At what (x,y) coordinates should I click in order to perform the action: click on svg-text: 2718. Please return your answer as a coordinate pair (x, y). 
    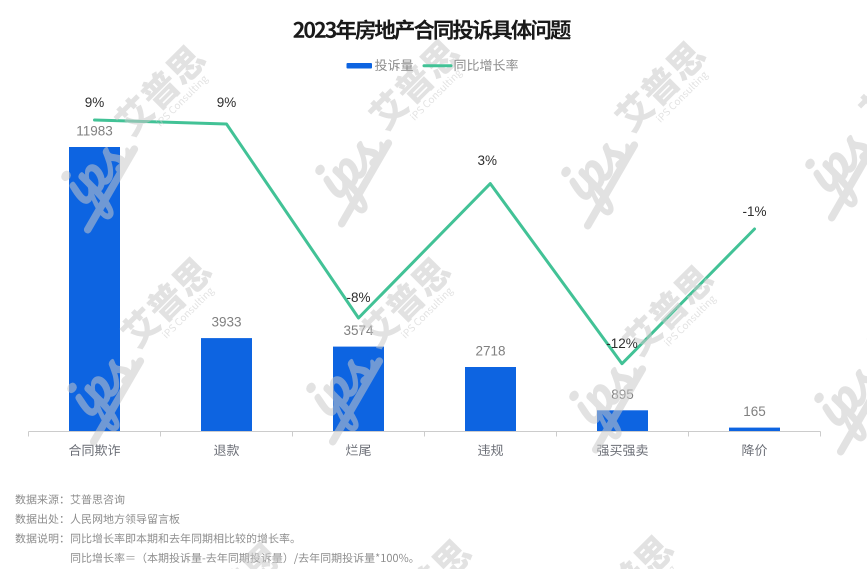
    Looking at the image, I should click on (490, 351).